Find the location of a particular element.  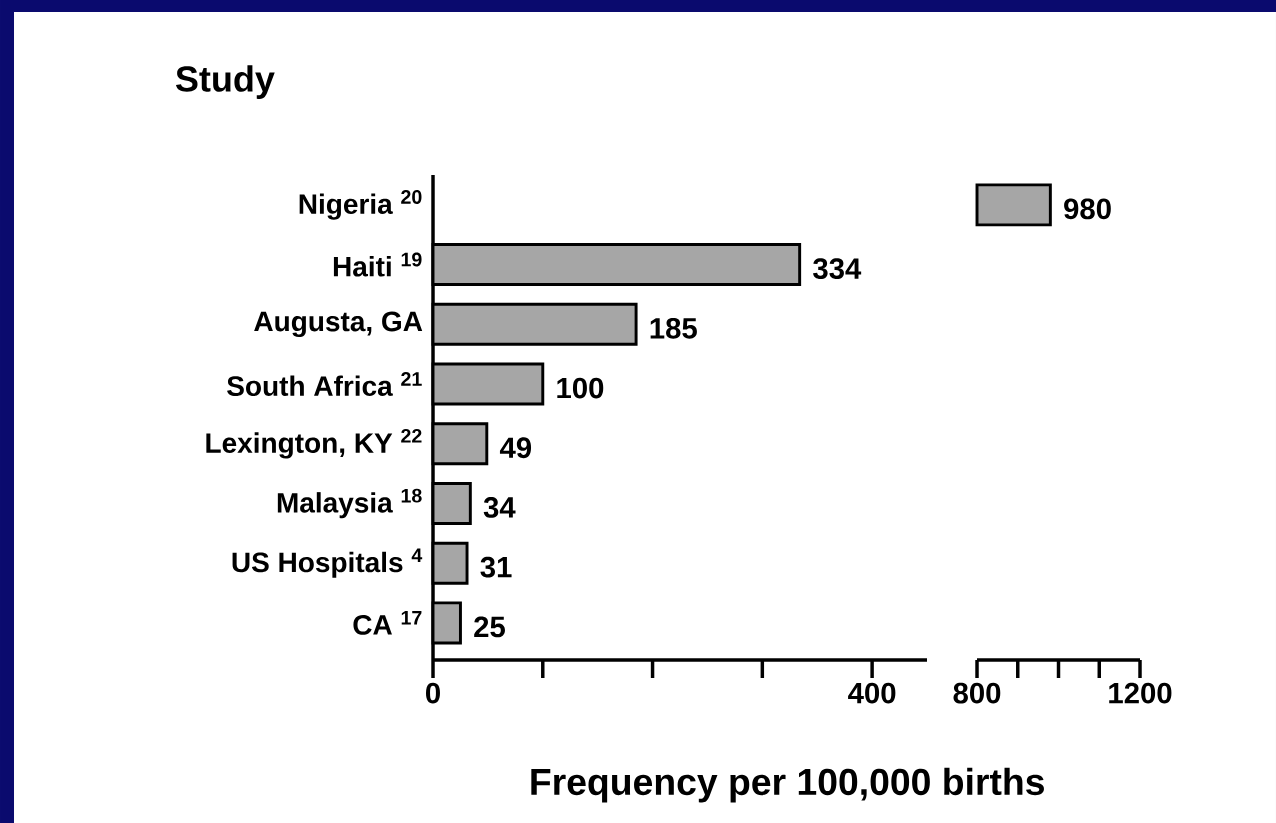

data-label: 49 is located at coordinates (515, 448).